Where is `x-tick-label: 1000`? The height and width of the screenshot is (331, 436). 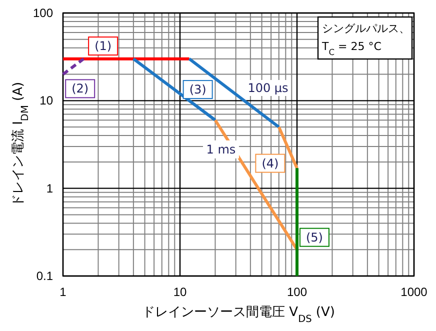 x-tick-label: 1000 is located at coordinates (414, 292).